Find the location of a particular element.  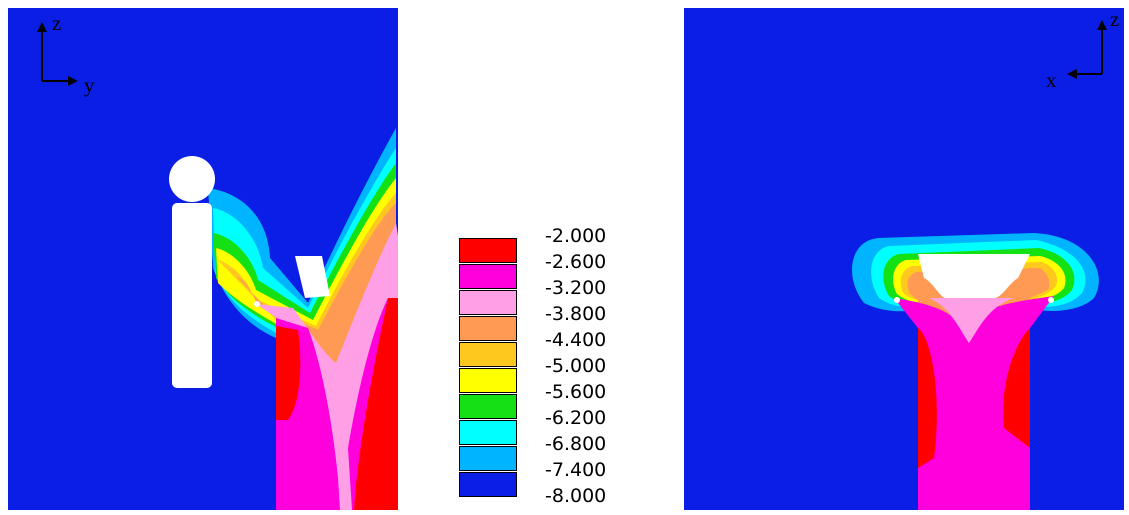

legend-label: -2.000 is located at coordinates (576, 236).